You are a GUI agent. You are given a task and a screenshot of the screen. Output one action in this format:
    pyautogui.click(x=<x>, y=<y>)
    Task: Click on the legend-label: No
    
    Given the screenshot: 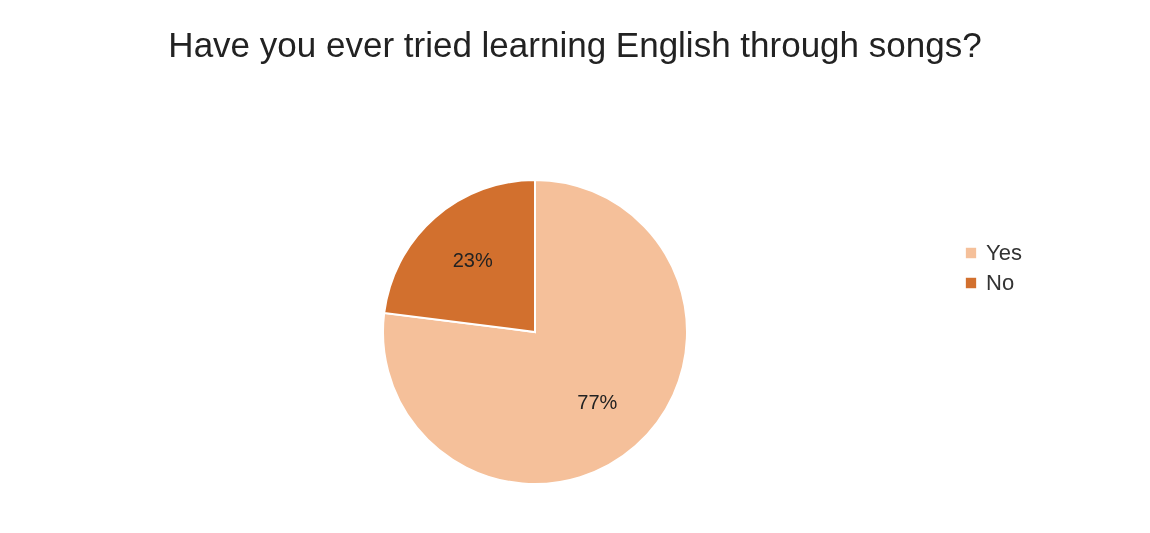 What is the action you would take?
    pyautogui.click(x=1000, y=282)
    